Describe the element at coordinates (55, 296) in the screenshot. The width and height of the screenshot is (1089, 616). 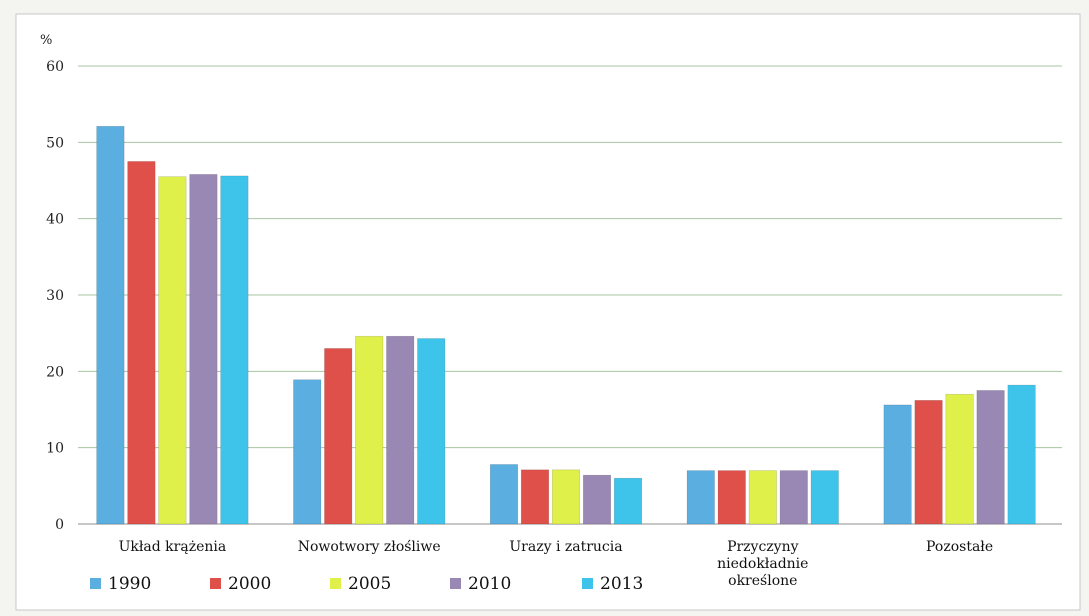
I see `y-tick-label: 30` at that location.